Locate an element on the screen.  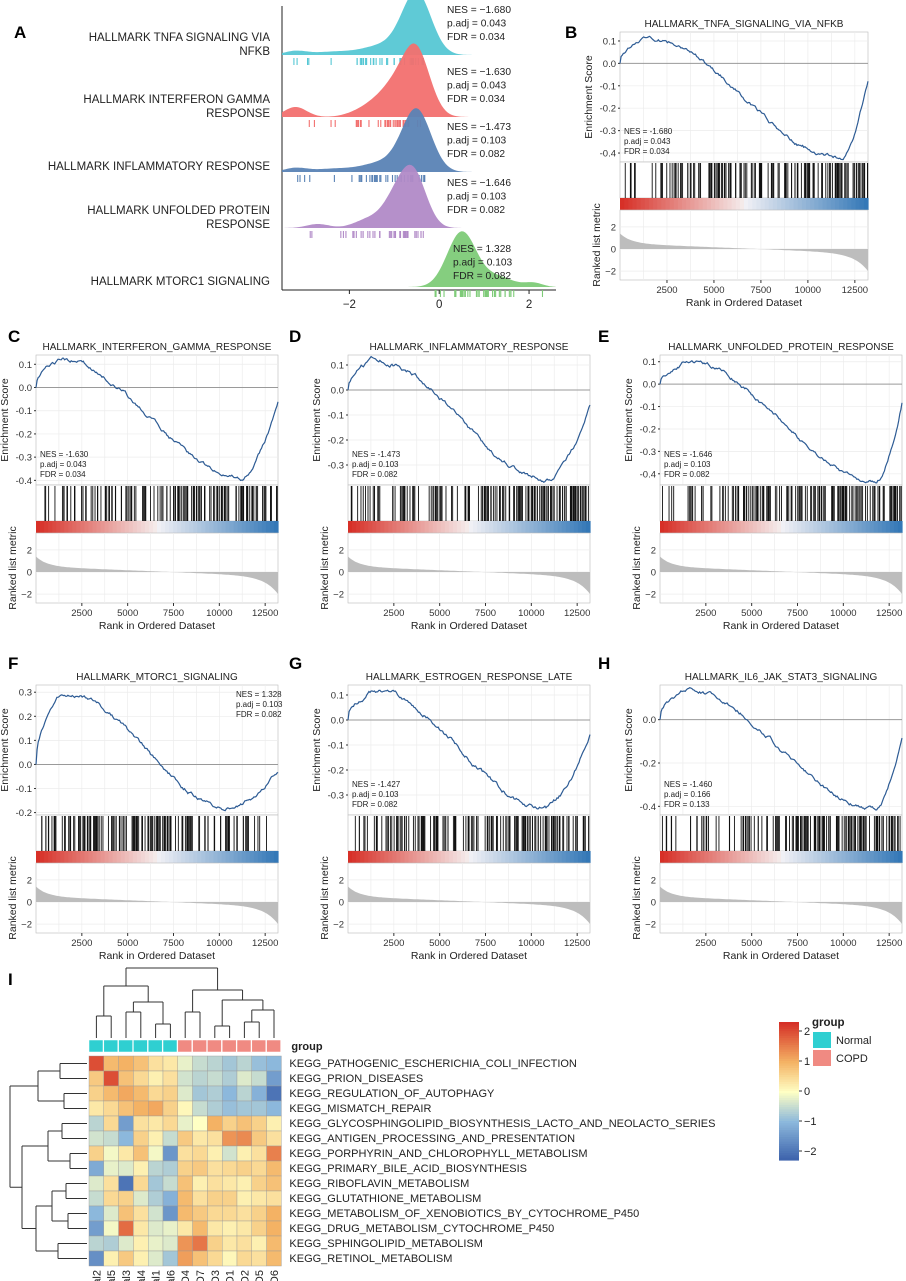
es-y-tick-label: 0.1 is located at coordinates (609, 41).